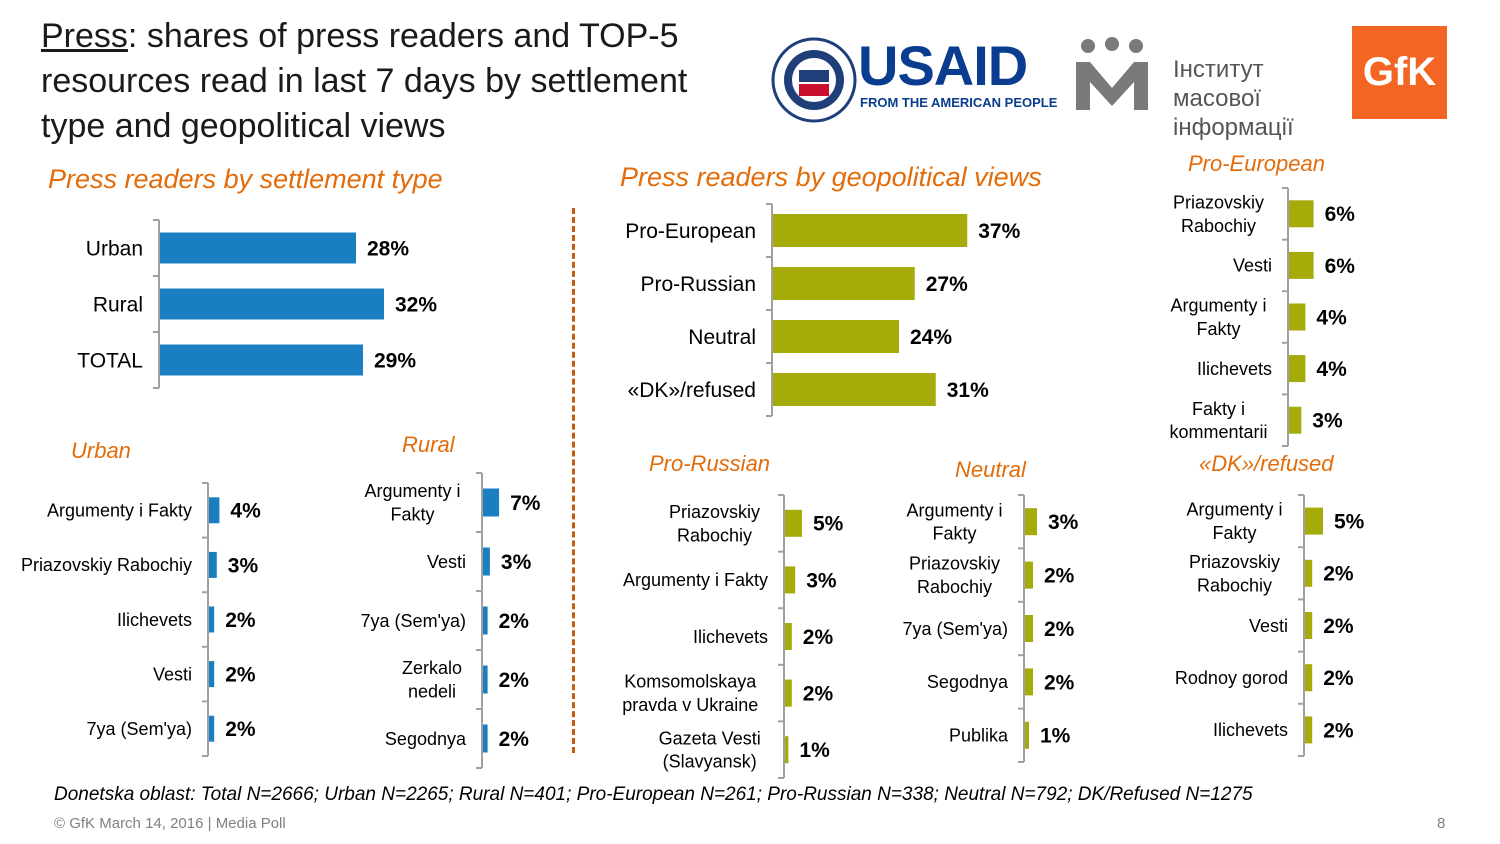 The image size is (1500, 844). Describe the element at coordinates (698, 284) in the screenshot. I see `geopolitical-category-label: Pro-Russian` at that location.